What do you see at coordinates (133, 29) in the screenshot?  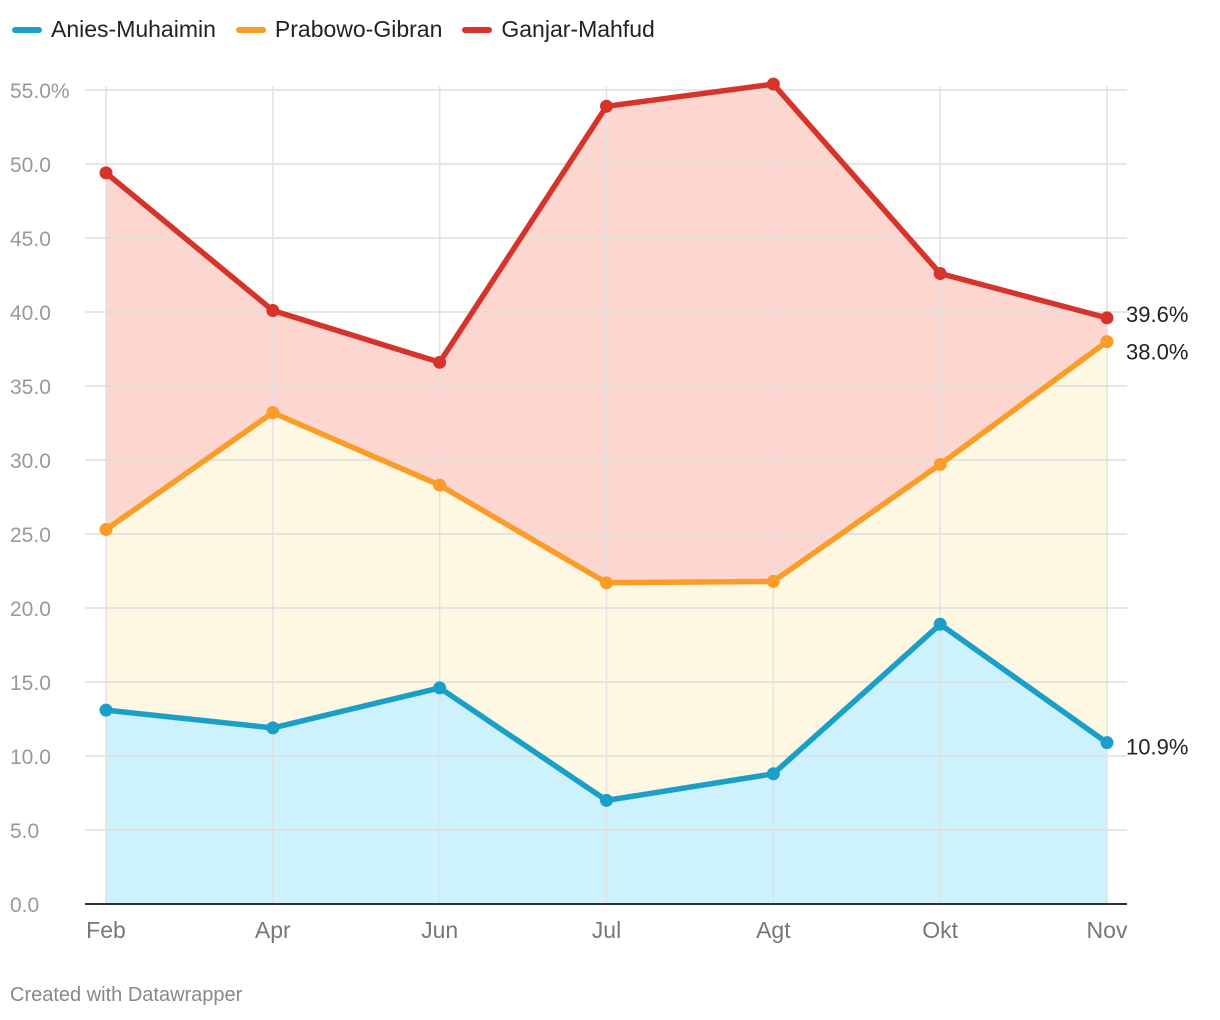 I see `legend-label-anies-muhaimin: Anies-Muhaimin` at bounding box center [133, 29].